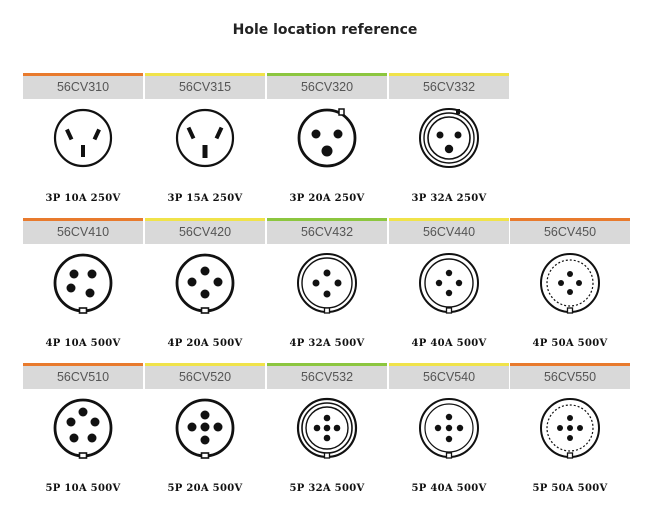  Describe the element at coordinates (205, 86) in the screenshot. I see `model-header: 56CV315` at that location.